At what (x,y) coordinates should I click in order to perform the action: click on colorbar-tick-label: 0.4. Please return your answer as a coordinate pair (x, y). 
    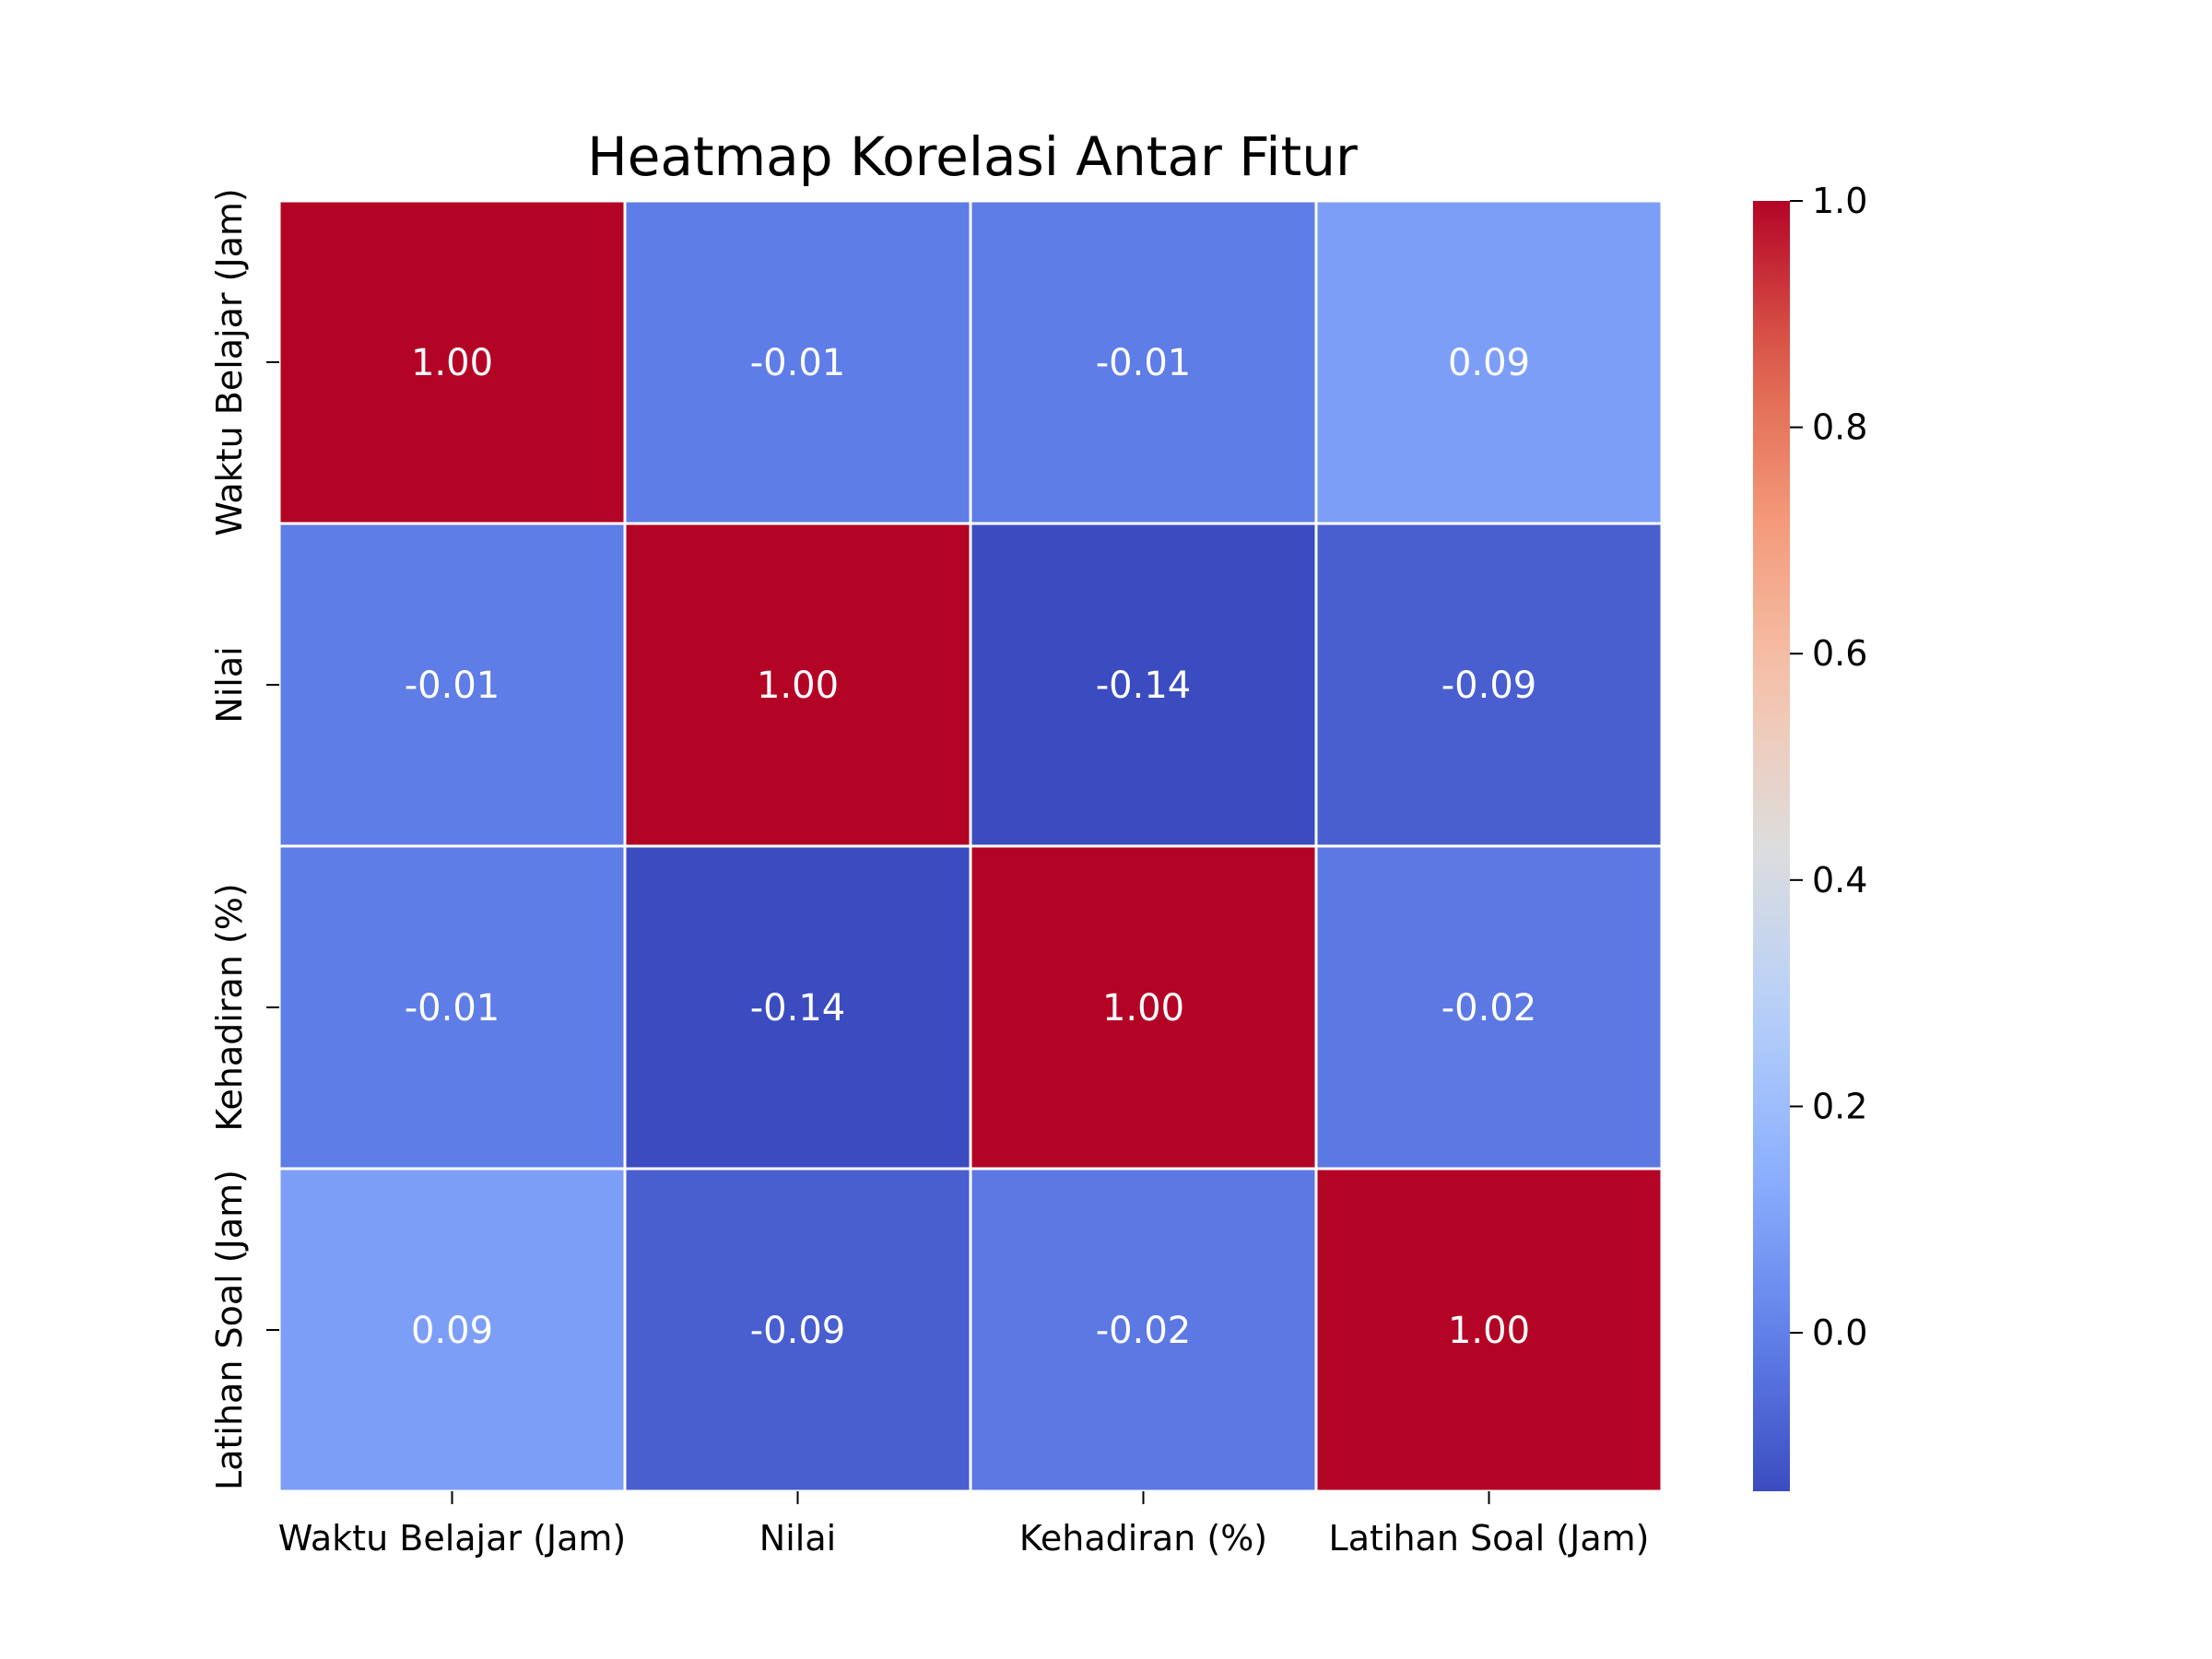
    Looking at the image, I should click on (1839, 880).